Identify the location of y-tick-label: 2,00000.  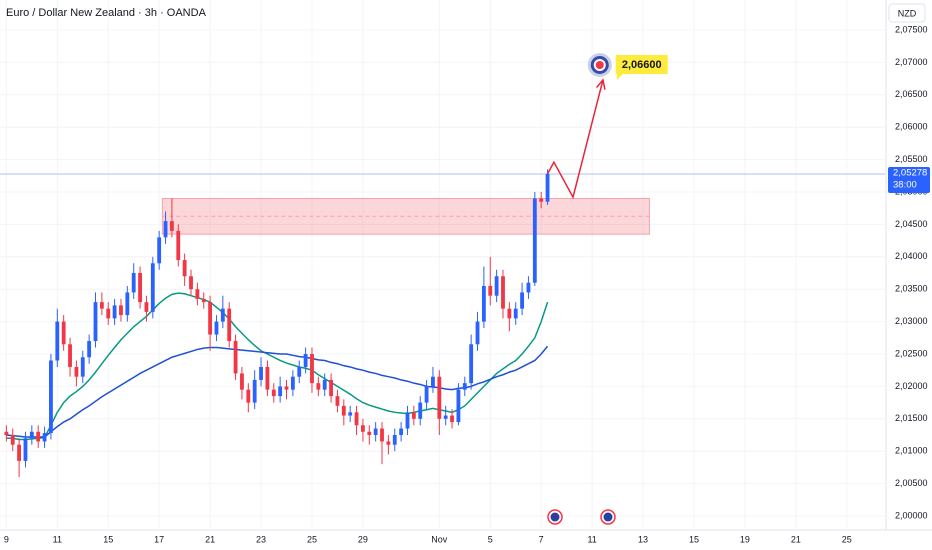
(911, 515).